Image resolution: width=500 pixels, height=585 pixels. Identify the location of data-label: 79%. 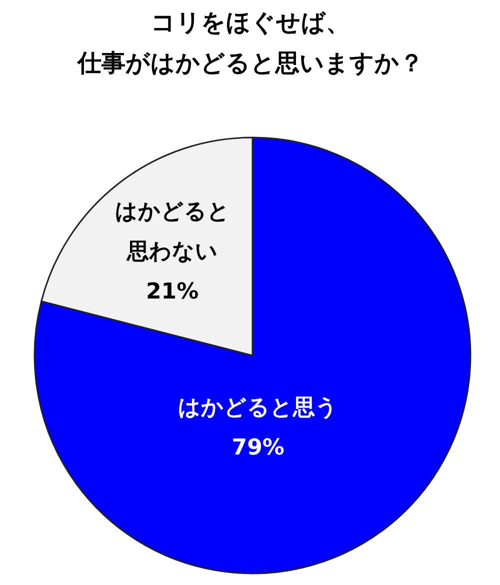
(258, 447).